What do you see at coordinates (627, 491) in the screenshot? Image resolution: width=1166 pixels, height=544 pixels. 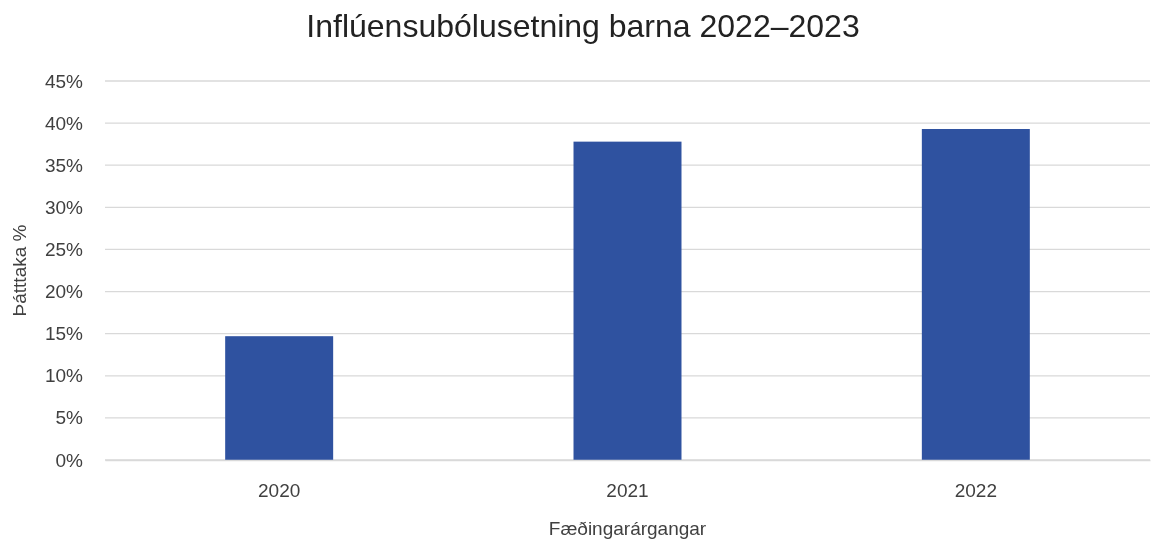 I see `x-tick-label: 2021` at bounding box center [627, 491].